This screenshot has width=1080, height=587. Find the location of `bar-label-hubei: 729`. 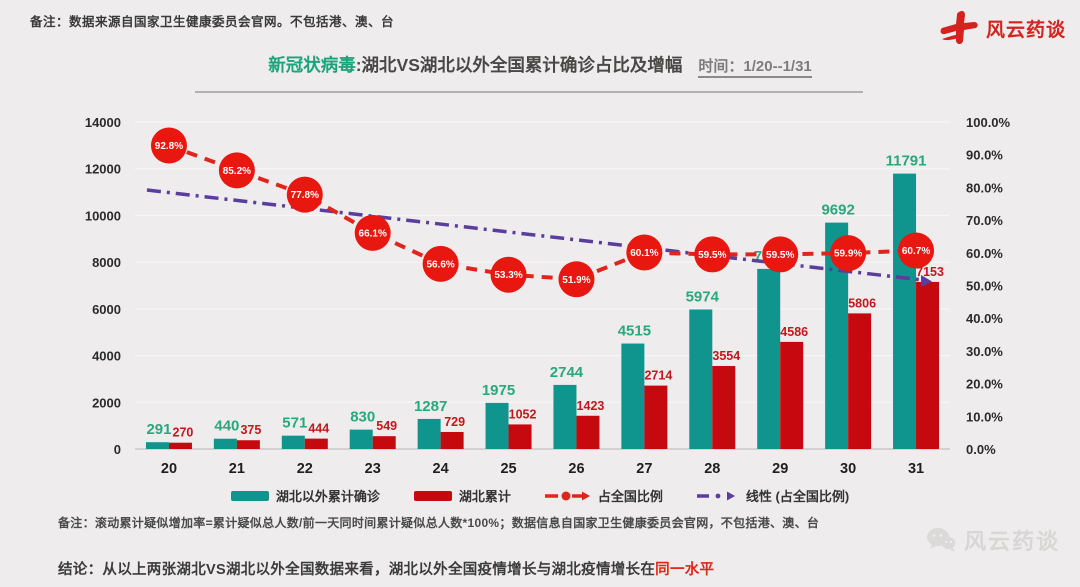

bar-label-hubei: 729 is located at coordinates (454, 422).